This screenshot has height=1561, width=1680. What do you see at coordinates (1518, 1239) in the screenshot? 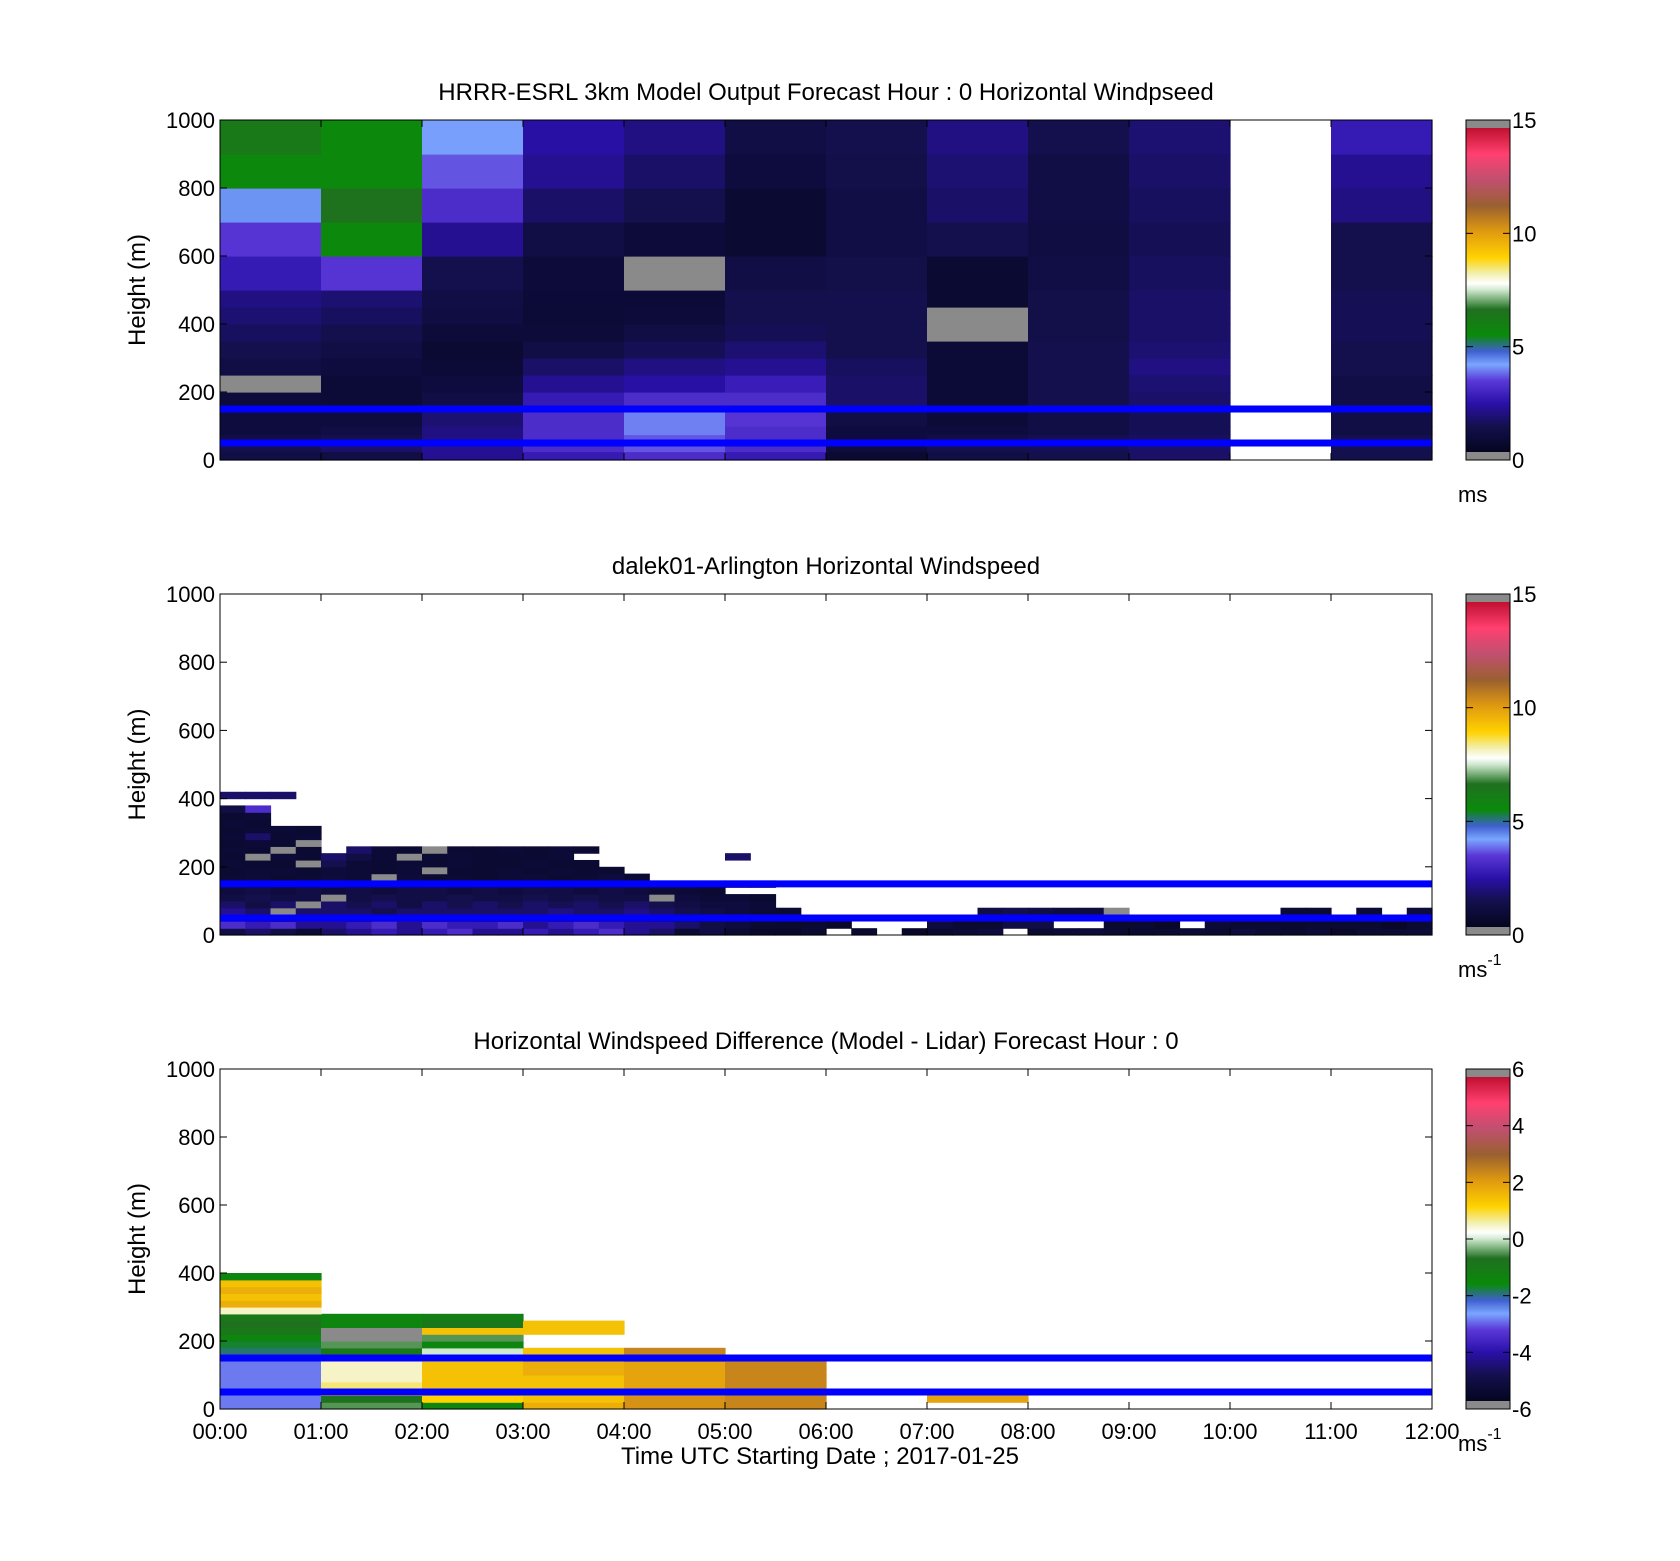
I see `colorbar-tick-label: 0` at bounding box center [1518, 1239].